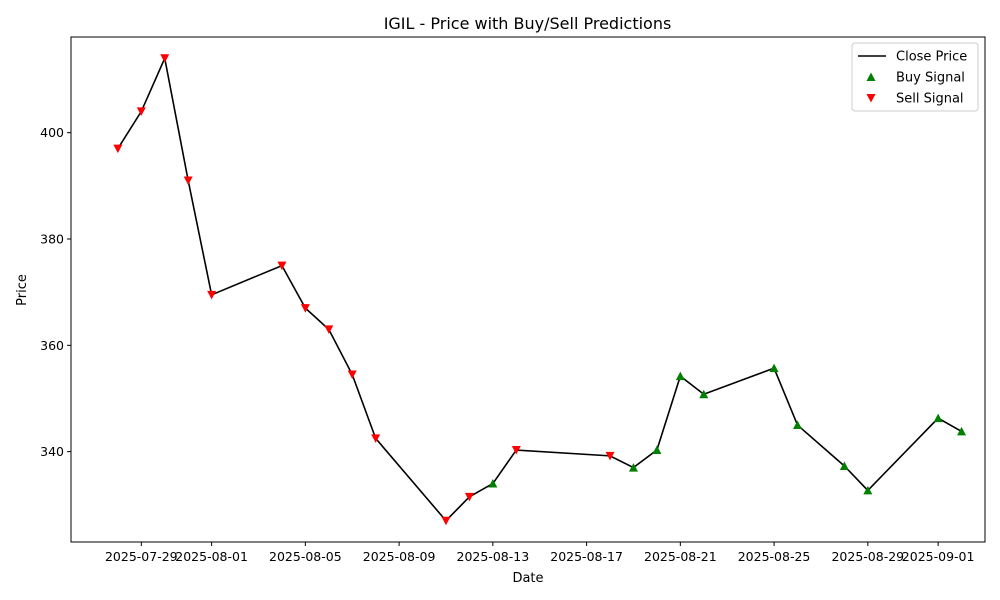 The image size is (1000, 600). What do you see at coordinates (680, 556) in the screenshot?
I see `x-tick-label: 2025-08-21` at bounding box center [680, 556].